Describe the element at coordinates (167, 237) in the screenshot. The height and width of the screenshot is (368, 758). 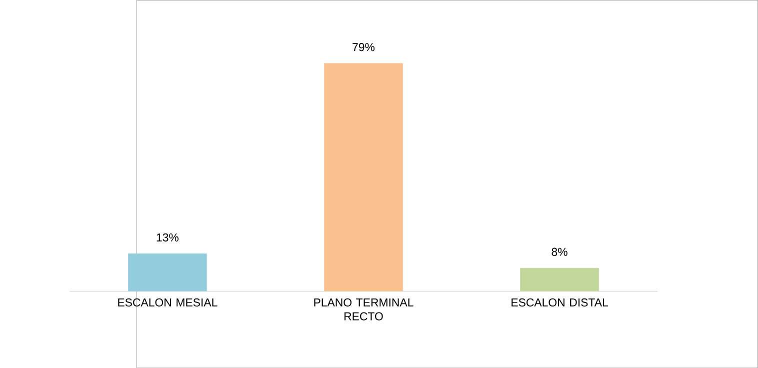
I see `data-label: 13%` at that location.